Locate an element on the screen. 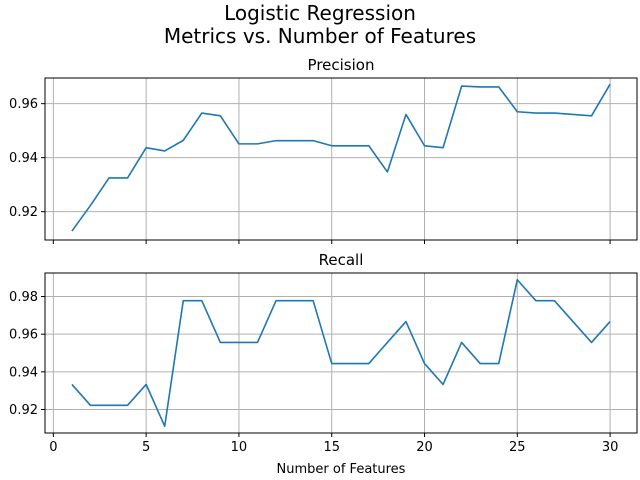 The width and height of the screenshot is (640, 480). figure-title-line2: Metrics vs. Number of Features is located at coordinates (320, 36).